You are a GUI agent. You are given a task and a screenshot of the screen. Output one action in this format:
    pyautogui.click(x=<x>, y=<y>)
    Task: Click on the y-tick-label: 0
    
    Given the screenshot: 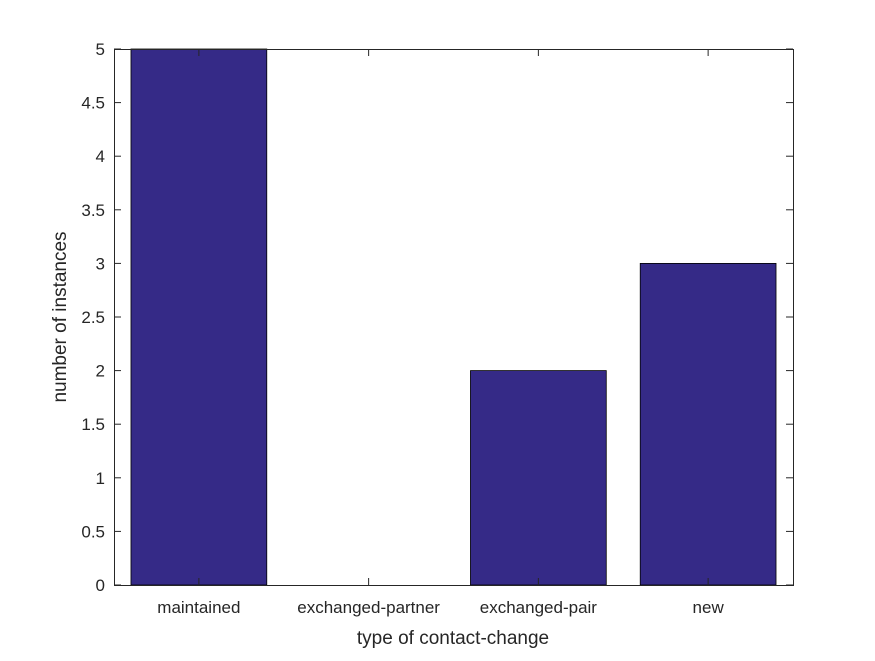 What is the action you would take?
    pyautogui.click(x=100, y=585)
    